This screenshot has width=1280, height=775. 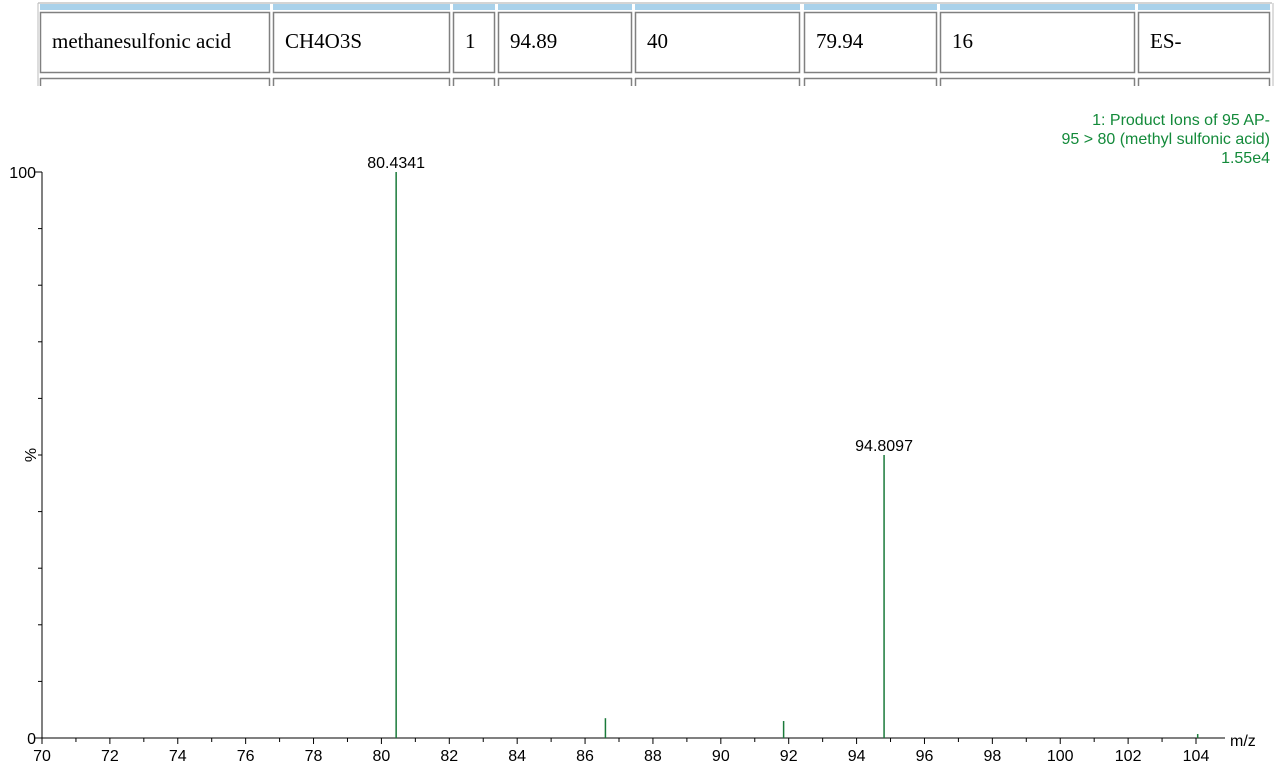 I want to click on annotation: 95 > 80 (methyl sulfonic acid), so click(x=1165, y=139).